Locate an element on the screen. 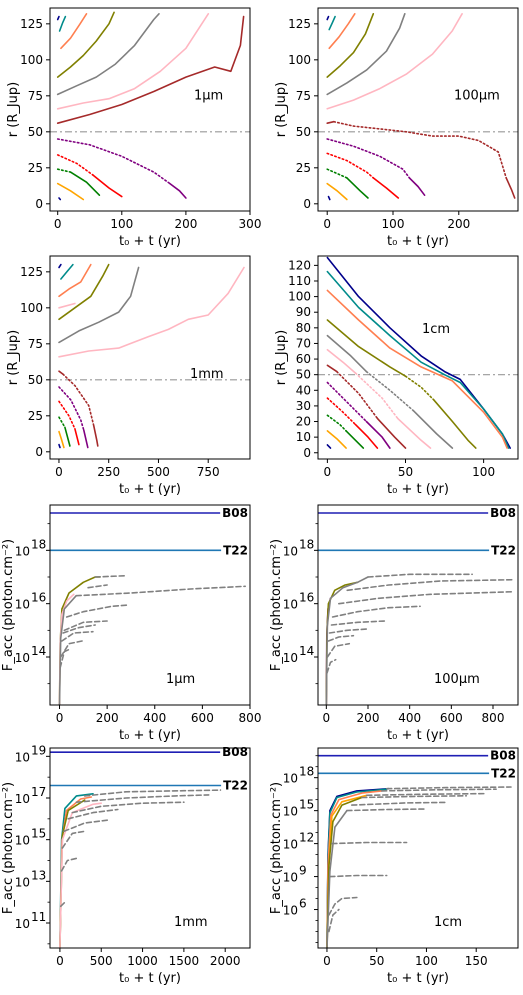 This screenshot has height=995, width=523. panel-annotation: 1μm is located at coordinates (180, 679).